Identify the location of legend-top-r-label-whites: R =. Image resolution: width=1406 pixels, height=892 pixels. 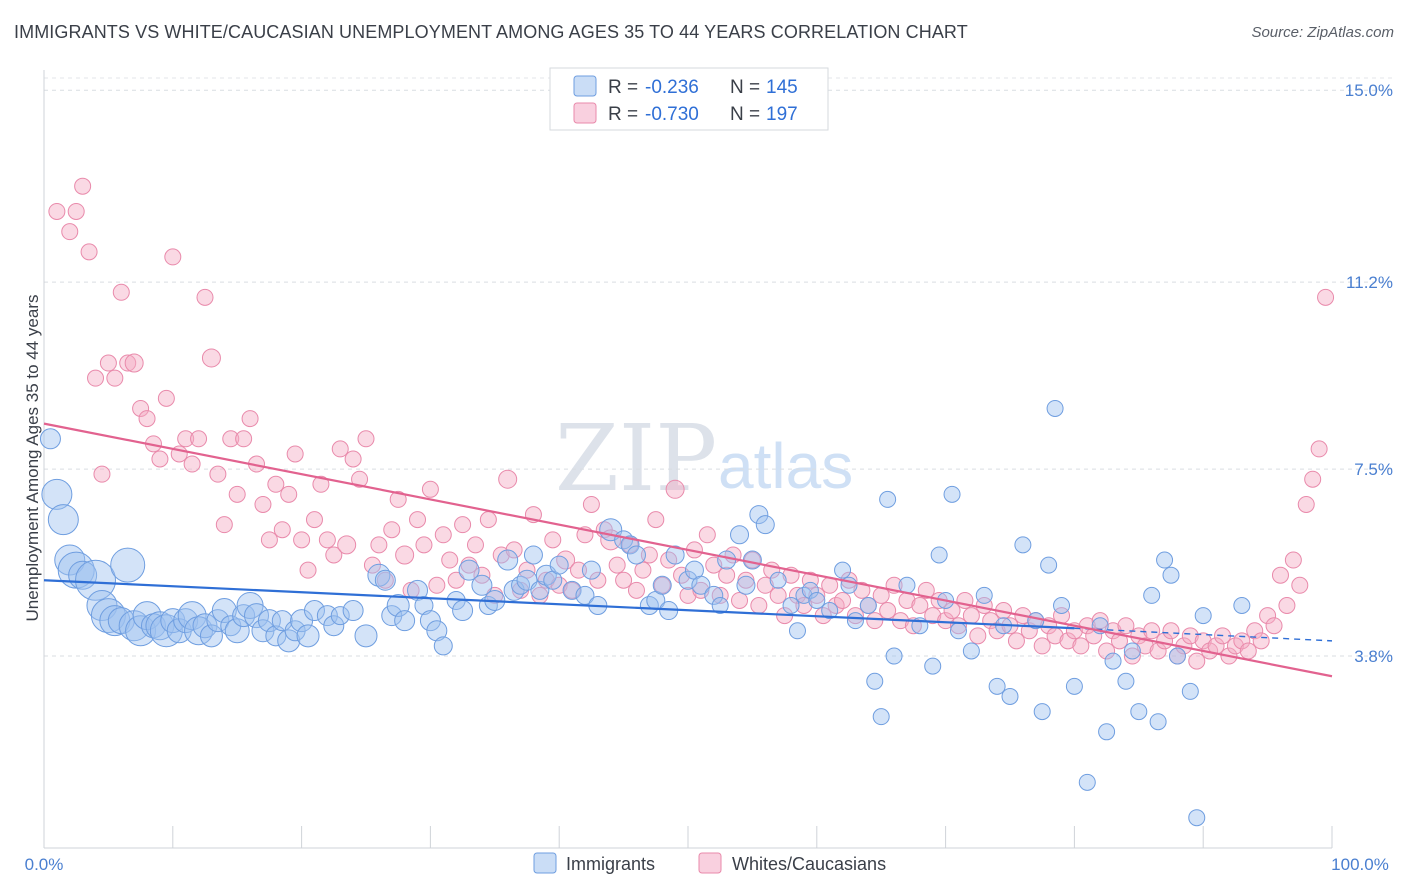
(623, 114).